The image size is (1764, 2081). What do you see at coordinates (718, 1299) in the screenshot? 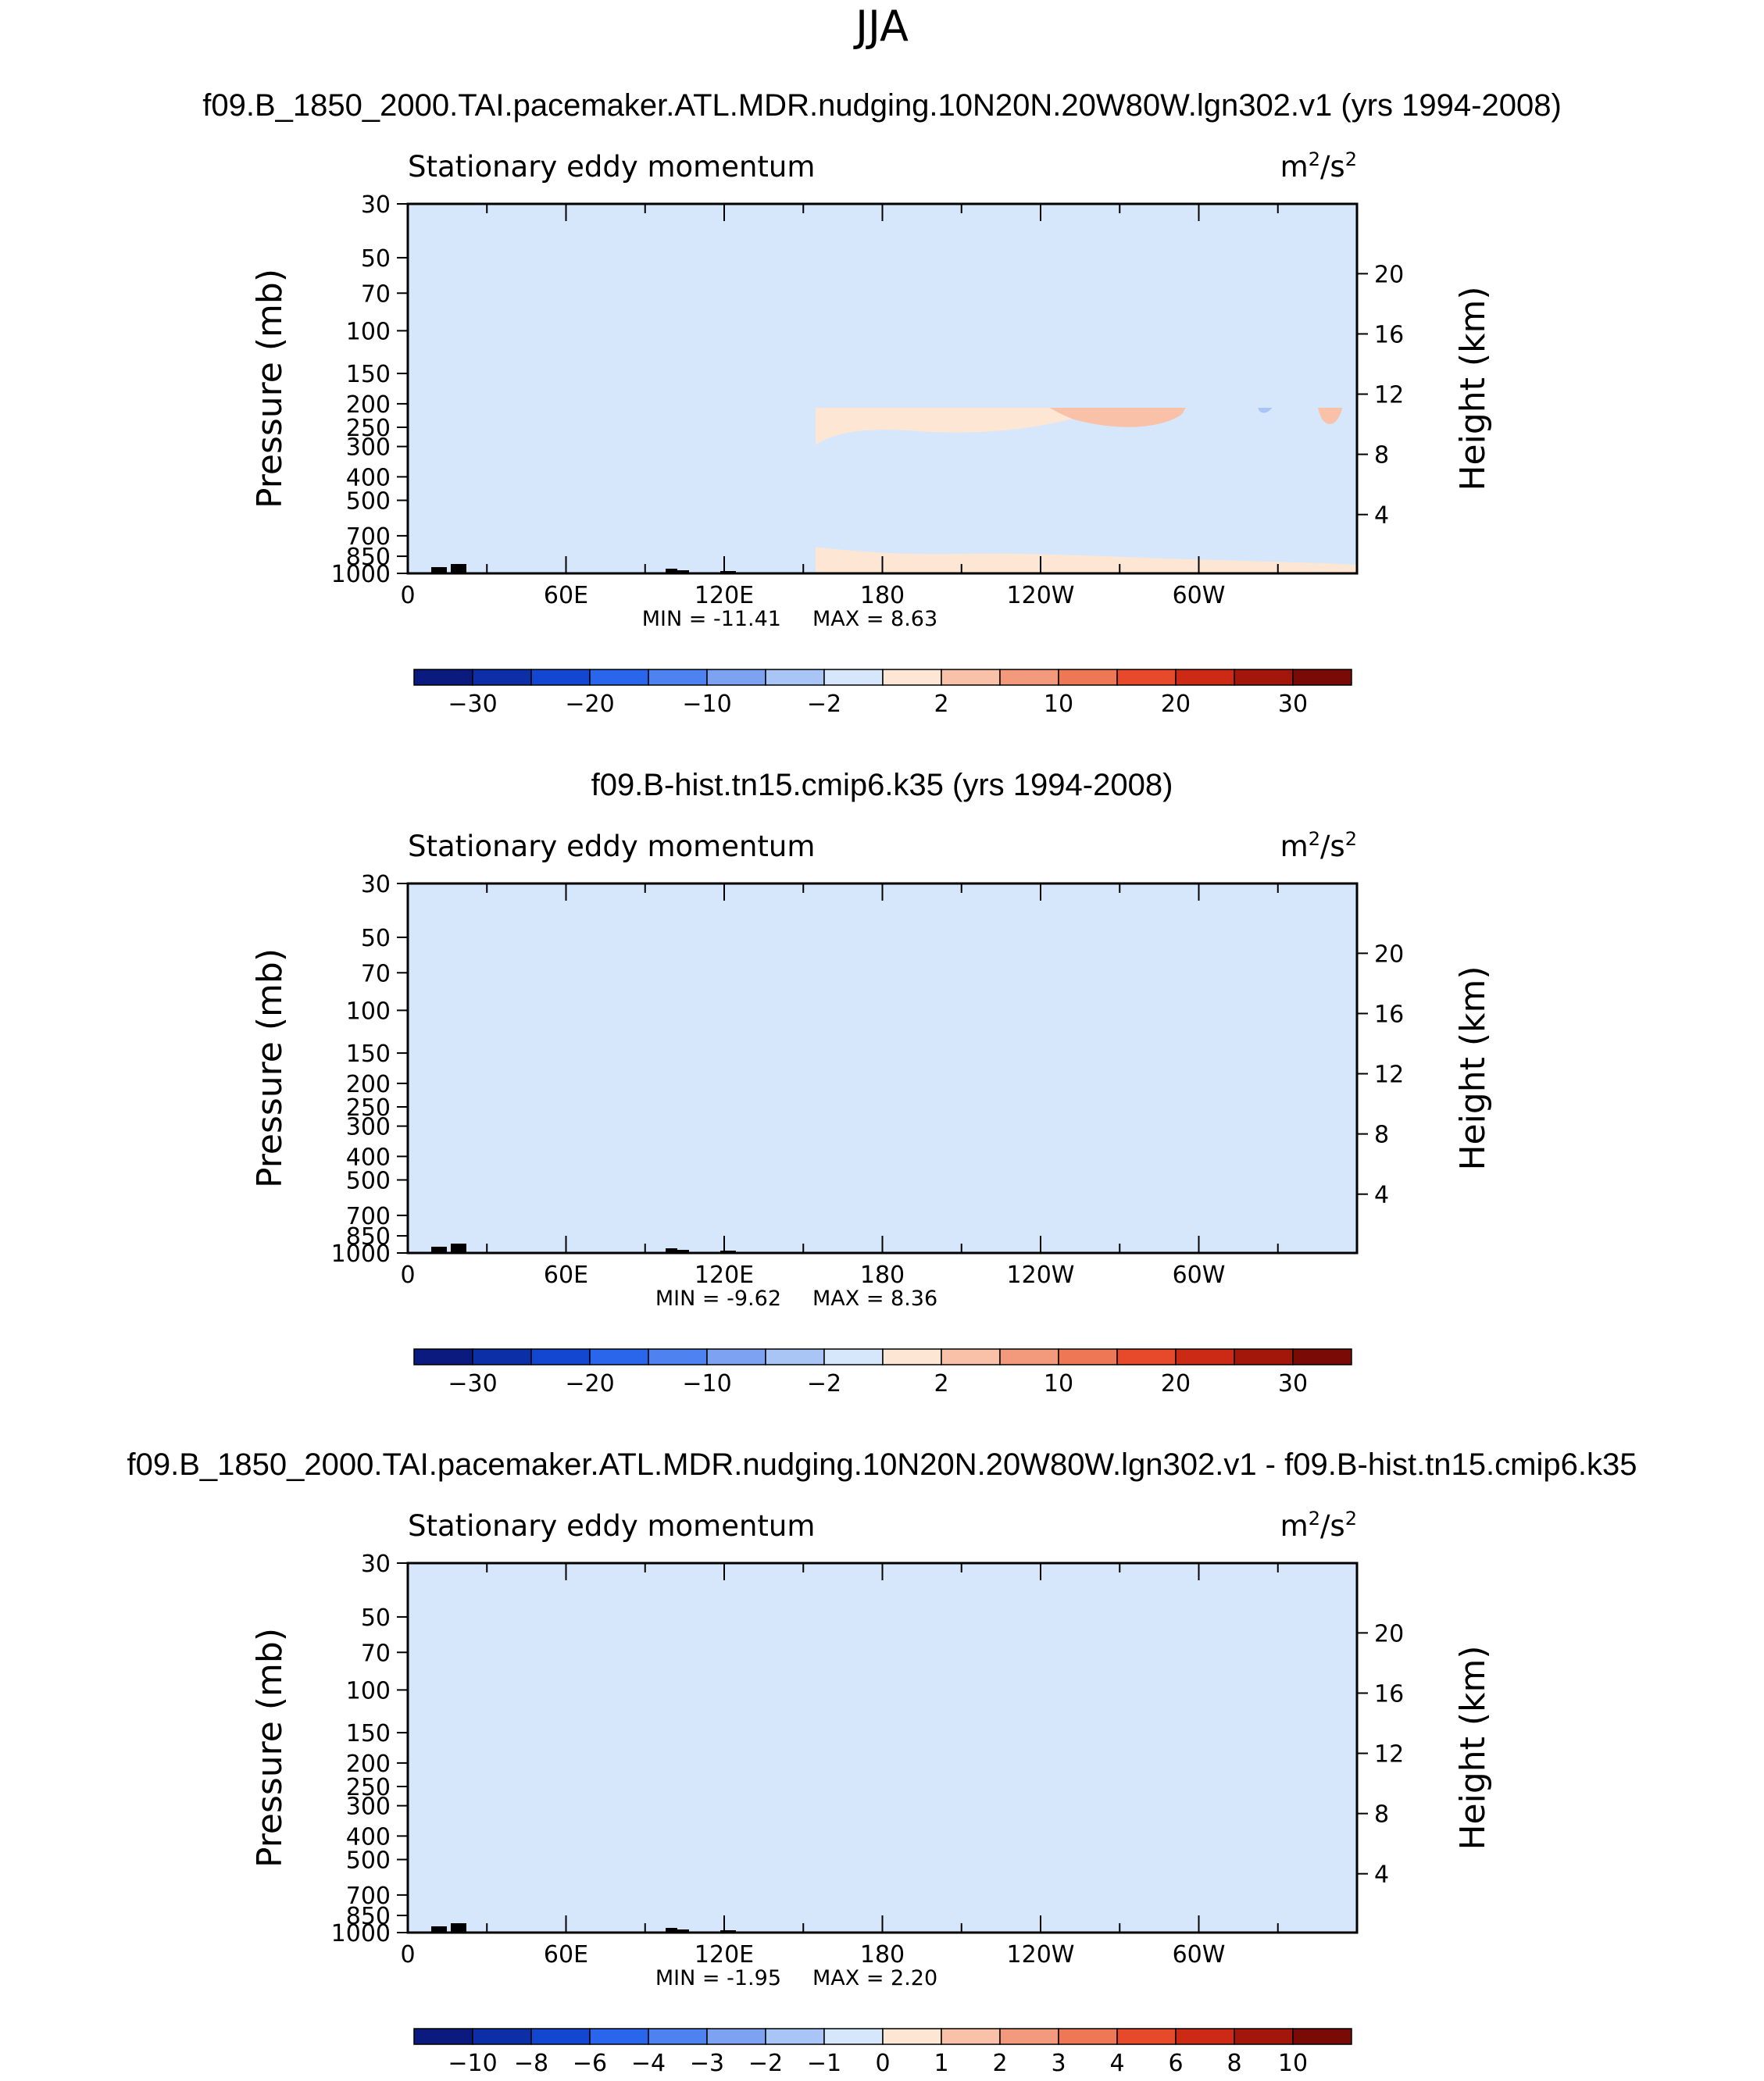
I see `min-label: MIN = -9.62` at bounding box center [718, 1299].